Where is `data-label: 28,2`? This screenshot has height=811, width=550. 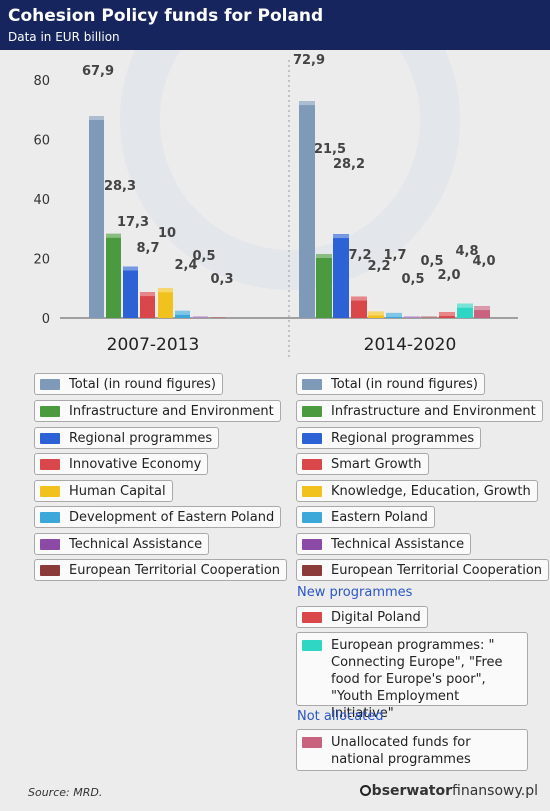 data-label: 28,2 is located at coordinates (349, 164).